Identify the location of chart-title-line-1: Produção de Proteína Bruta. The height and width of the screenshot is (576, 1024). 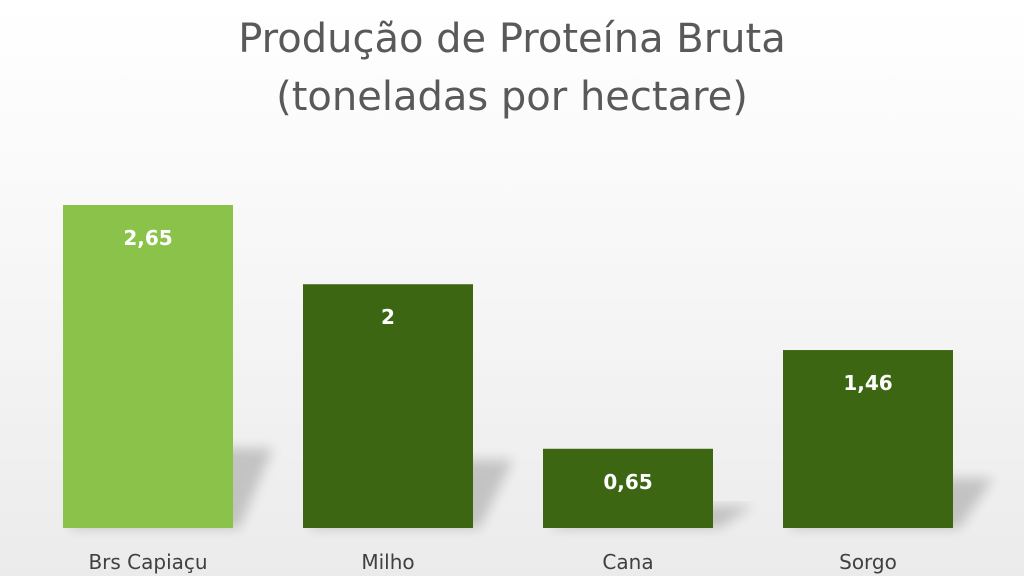
(512, 39).